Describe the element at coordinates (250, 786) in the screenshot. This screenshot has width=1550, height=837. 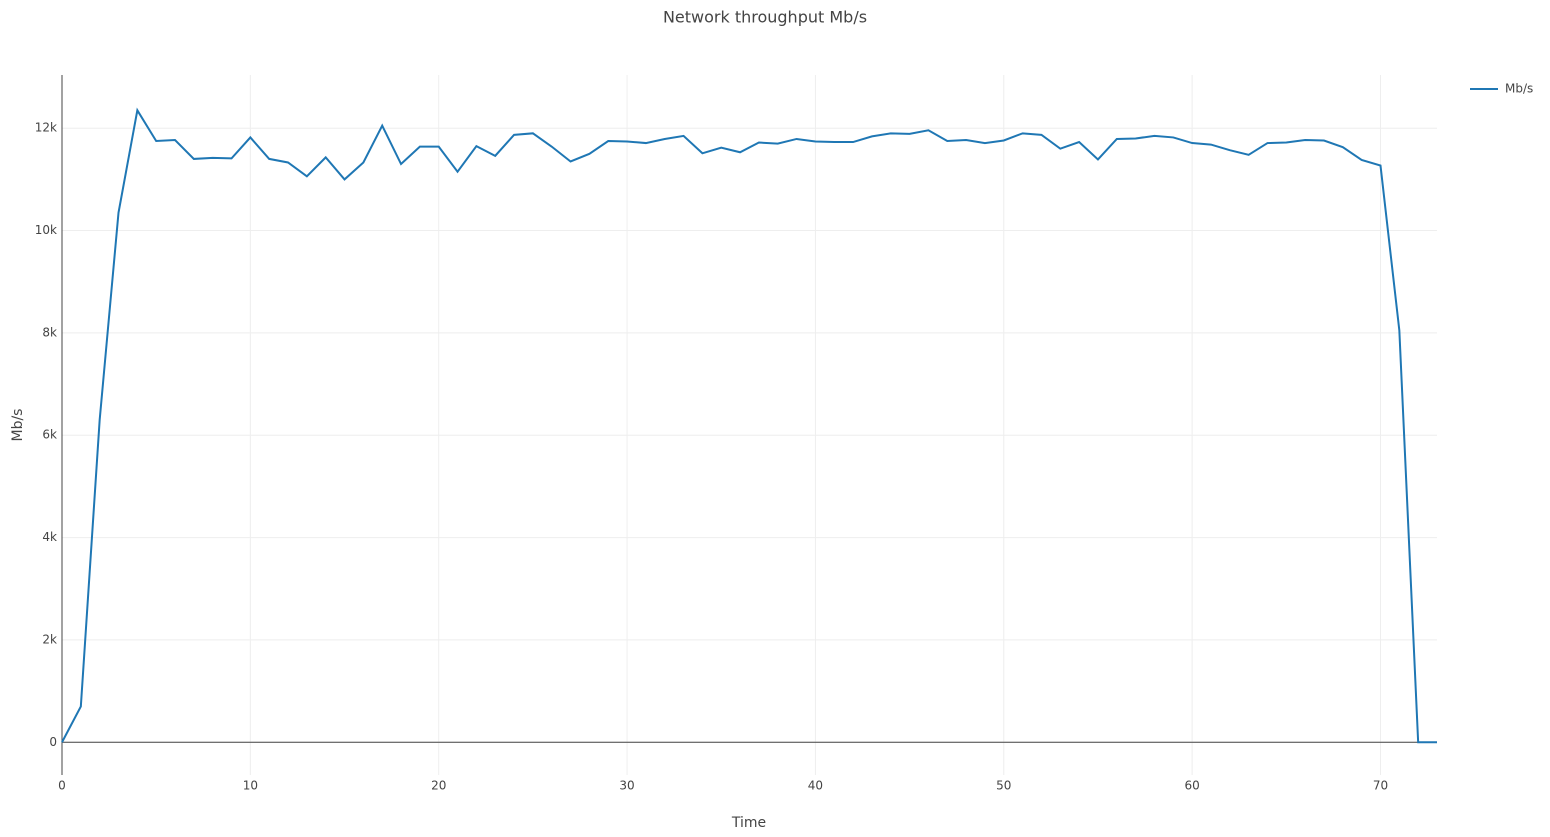
I see `x-tick-label: 10` at that location.